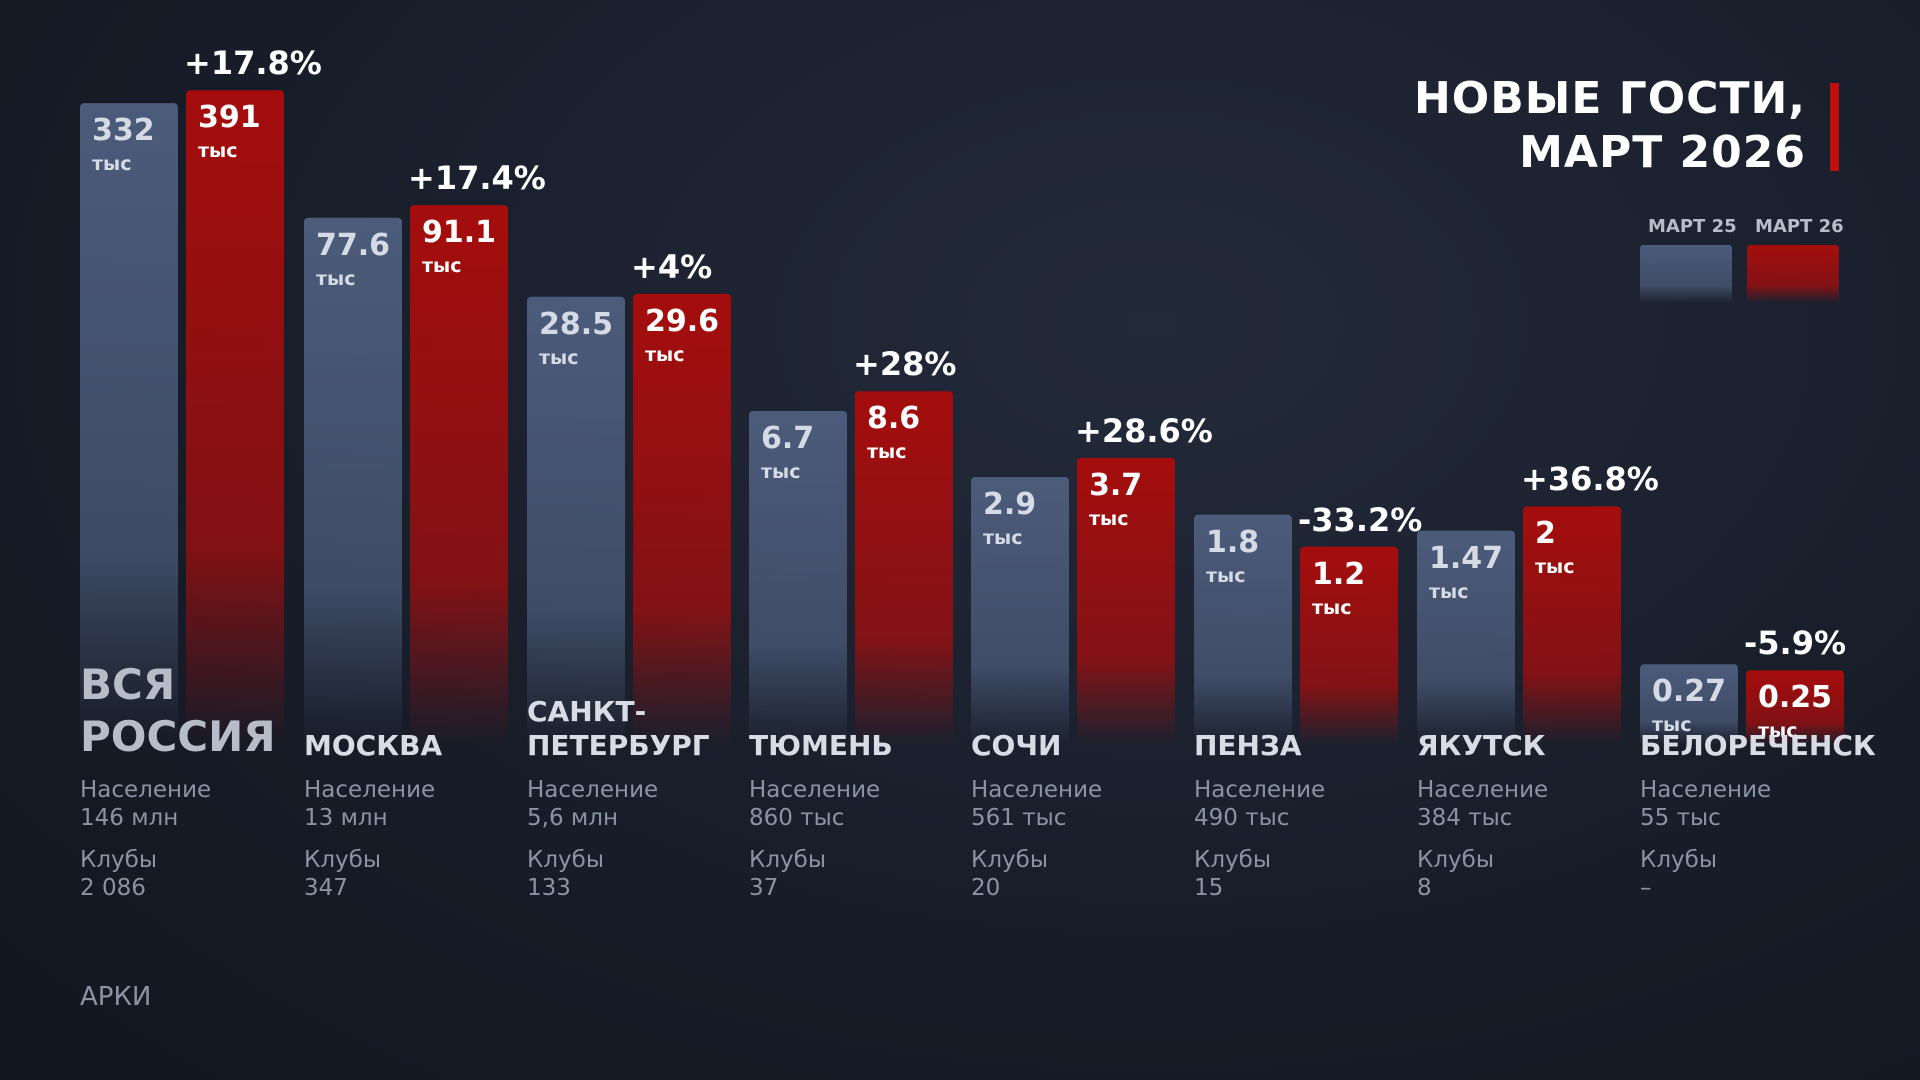  I want to click on category-label: СОЧИ, so click(1016, 745).